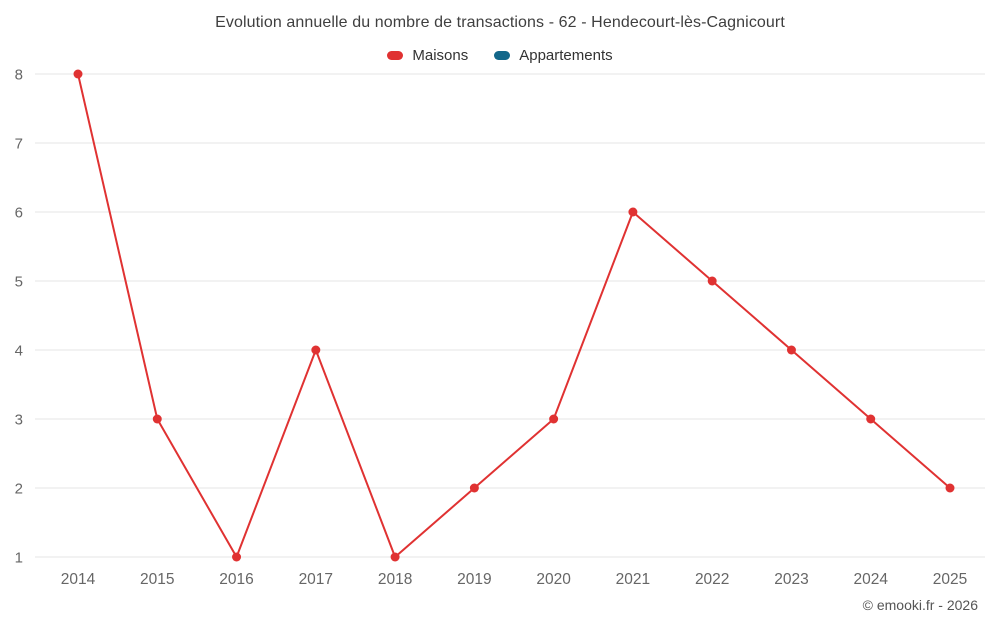 The width and height of the screenshot is (1000, 625). I want to click on appartements-legend-marker-icon, so click(502, 55).